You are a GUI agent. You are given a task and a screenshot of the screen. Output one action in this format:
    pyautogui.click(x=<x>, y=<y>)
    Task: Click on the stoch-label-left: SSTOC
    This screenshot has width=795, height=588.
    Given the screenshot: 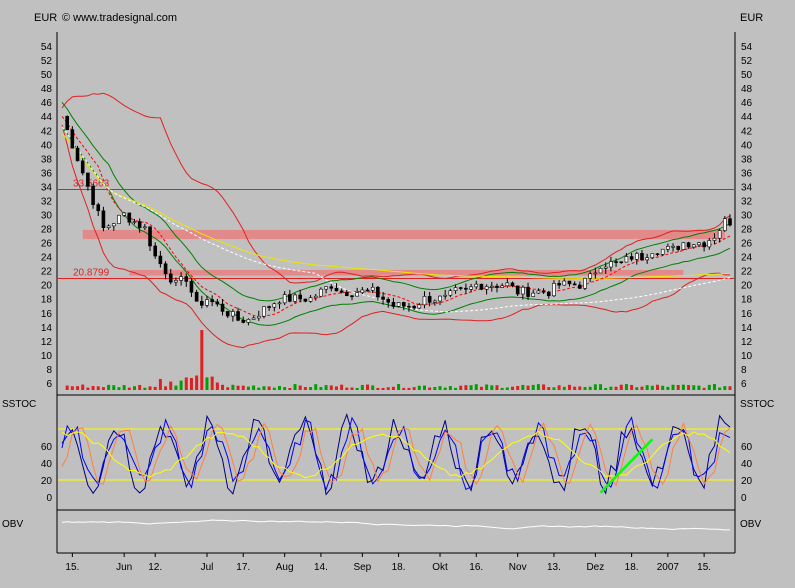 What is the action you would take?
    pyautogui.click(x=19, y=404)
    